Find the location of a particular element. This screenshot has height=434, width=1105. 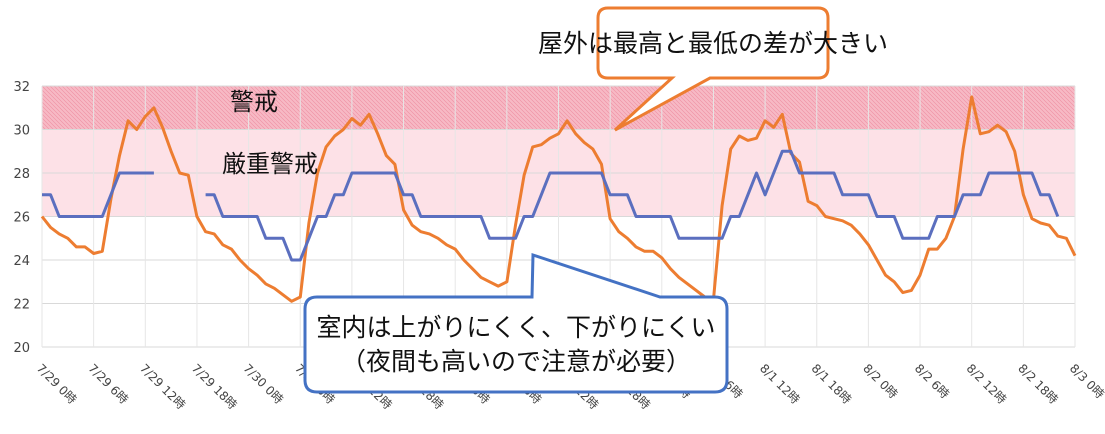

x-tick-label: 8/1 12時 is located at coordinates (780, 384).